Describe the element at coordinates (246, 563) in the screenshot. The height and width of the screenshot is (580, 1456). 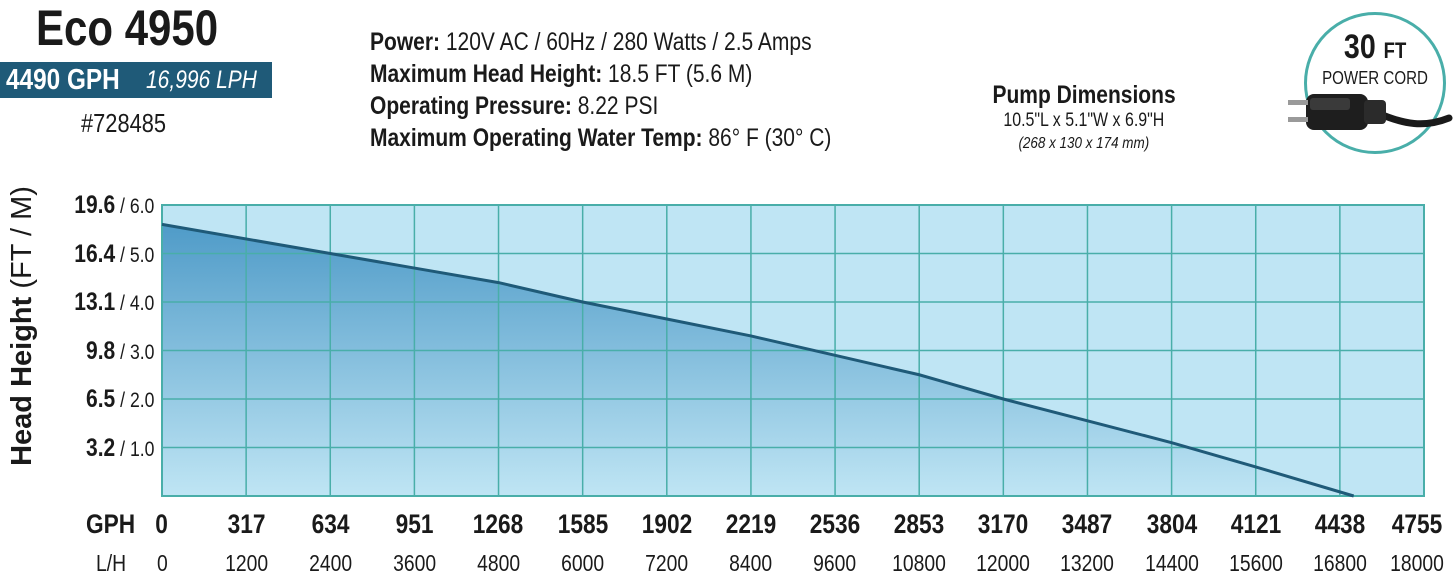
I see `x-tick-lh: 1200` at that location.